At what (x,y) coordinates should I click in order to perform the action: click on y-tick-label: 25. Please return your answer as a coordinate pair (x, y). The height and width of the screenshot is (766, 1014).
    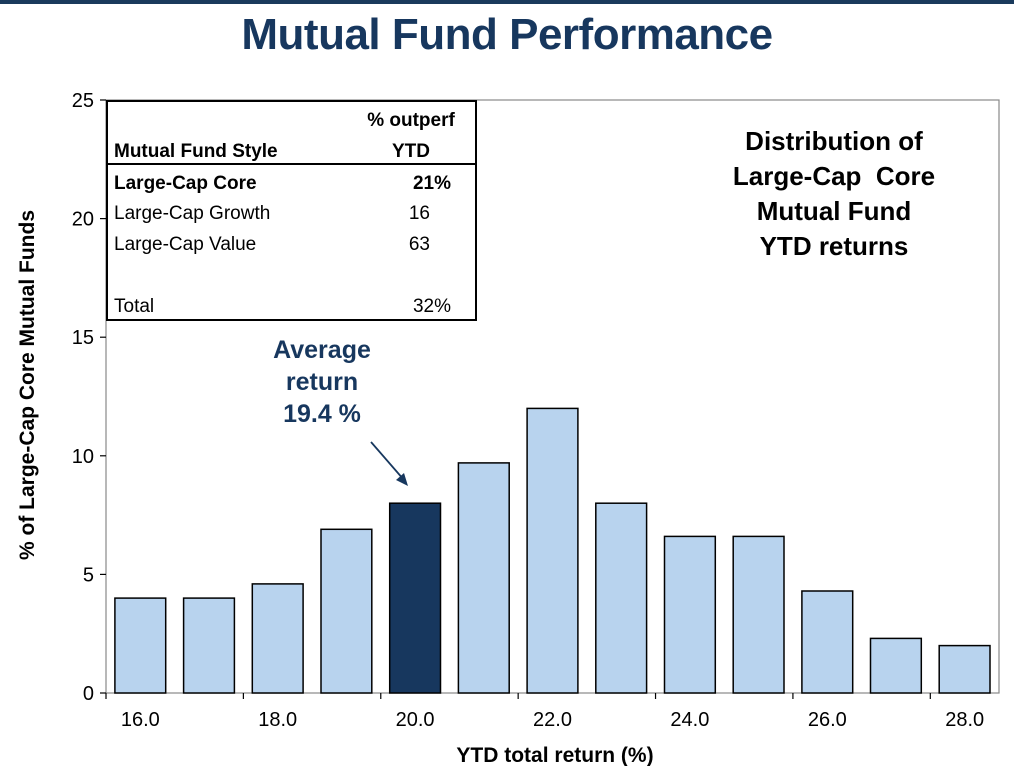
    Looking at the image, I should click on (83, 101).